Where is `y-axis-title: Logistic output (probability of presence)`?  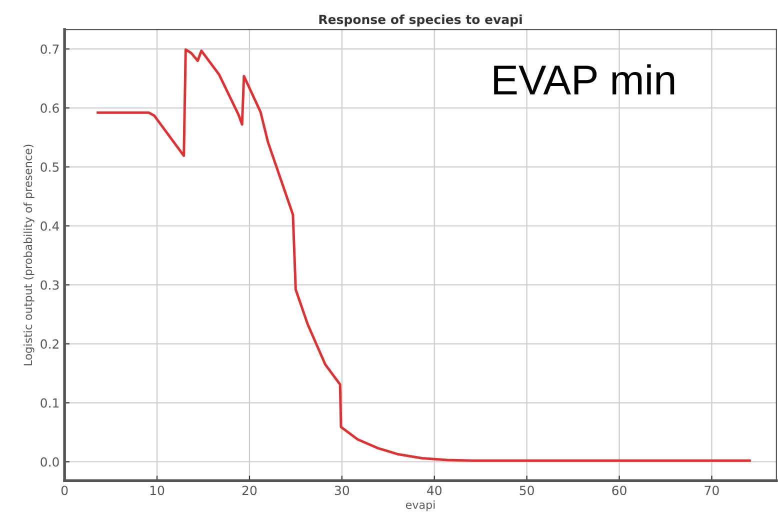
y-axis-title: Logistic output (probability of presence) is located at coordinates (29, 255).